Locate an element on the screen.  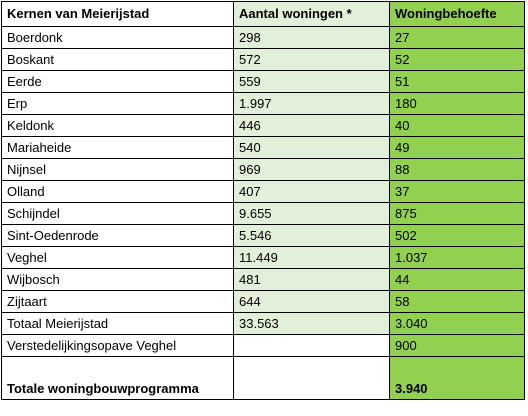
table-row: Totaal Meierijstad 33.563 3.040 is located at coordinates (263, 323).